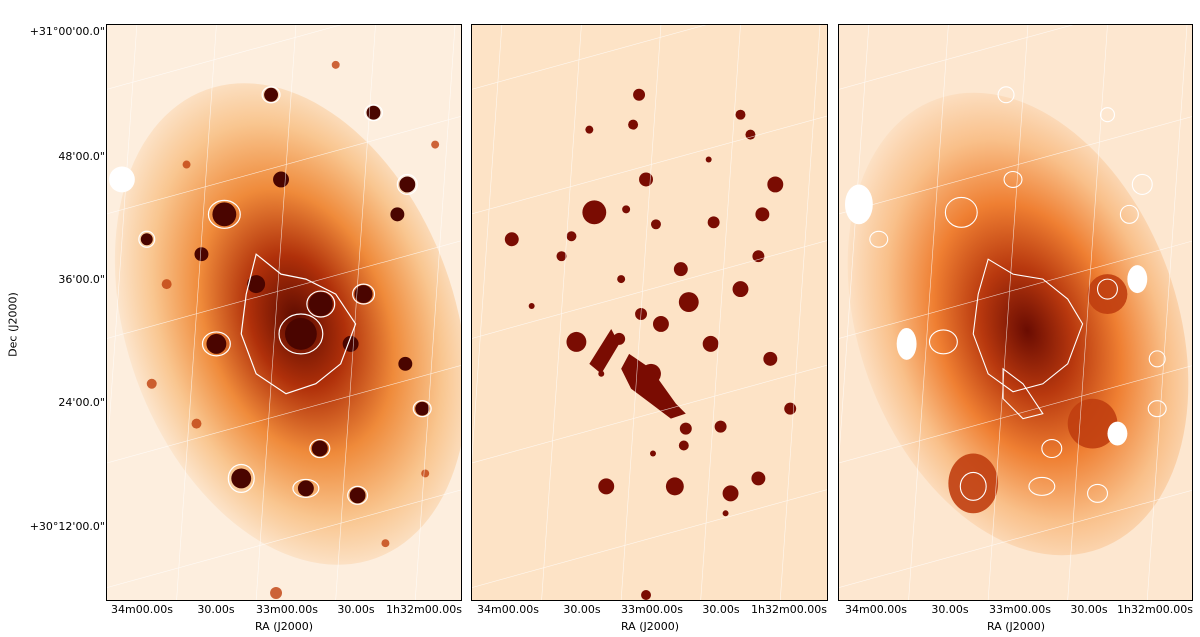  I want to click on y-axis-label: Dec (J2000), so click(13, 324).